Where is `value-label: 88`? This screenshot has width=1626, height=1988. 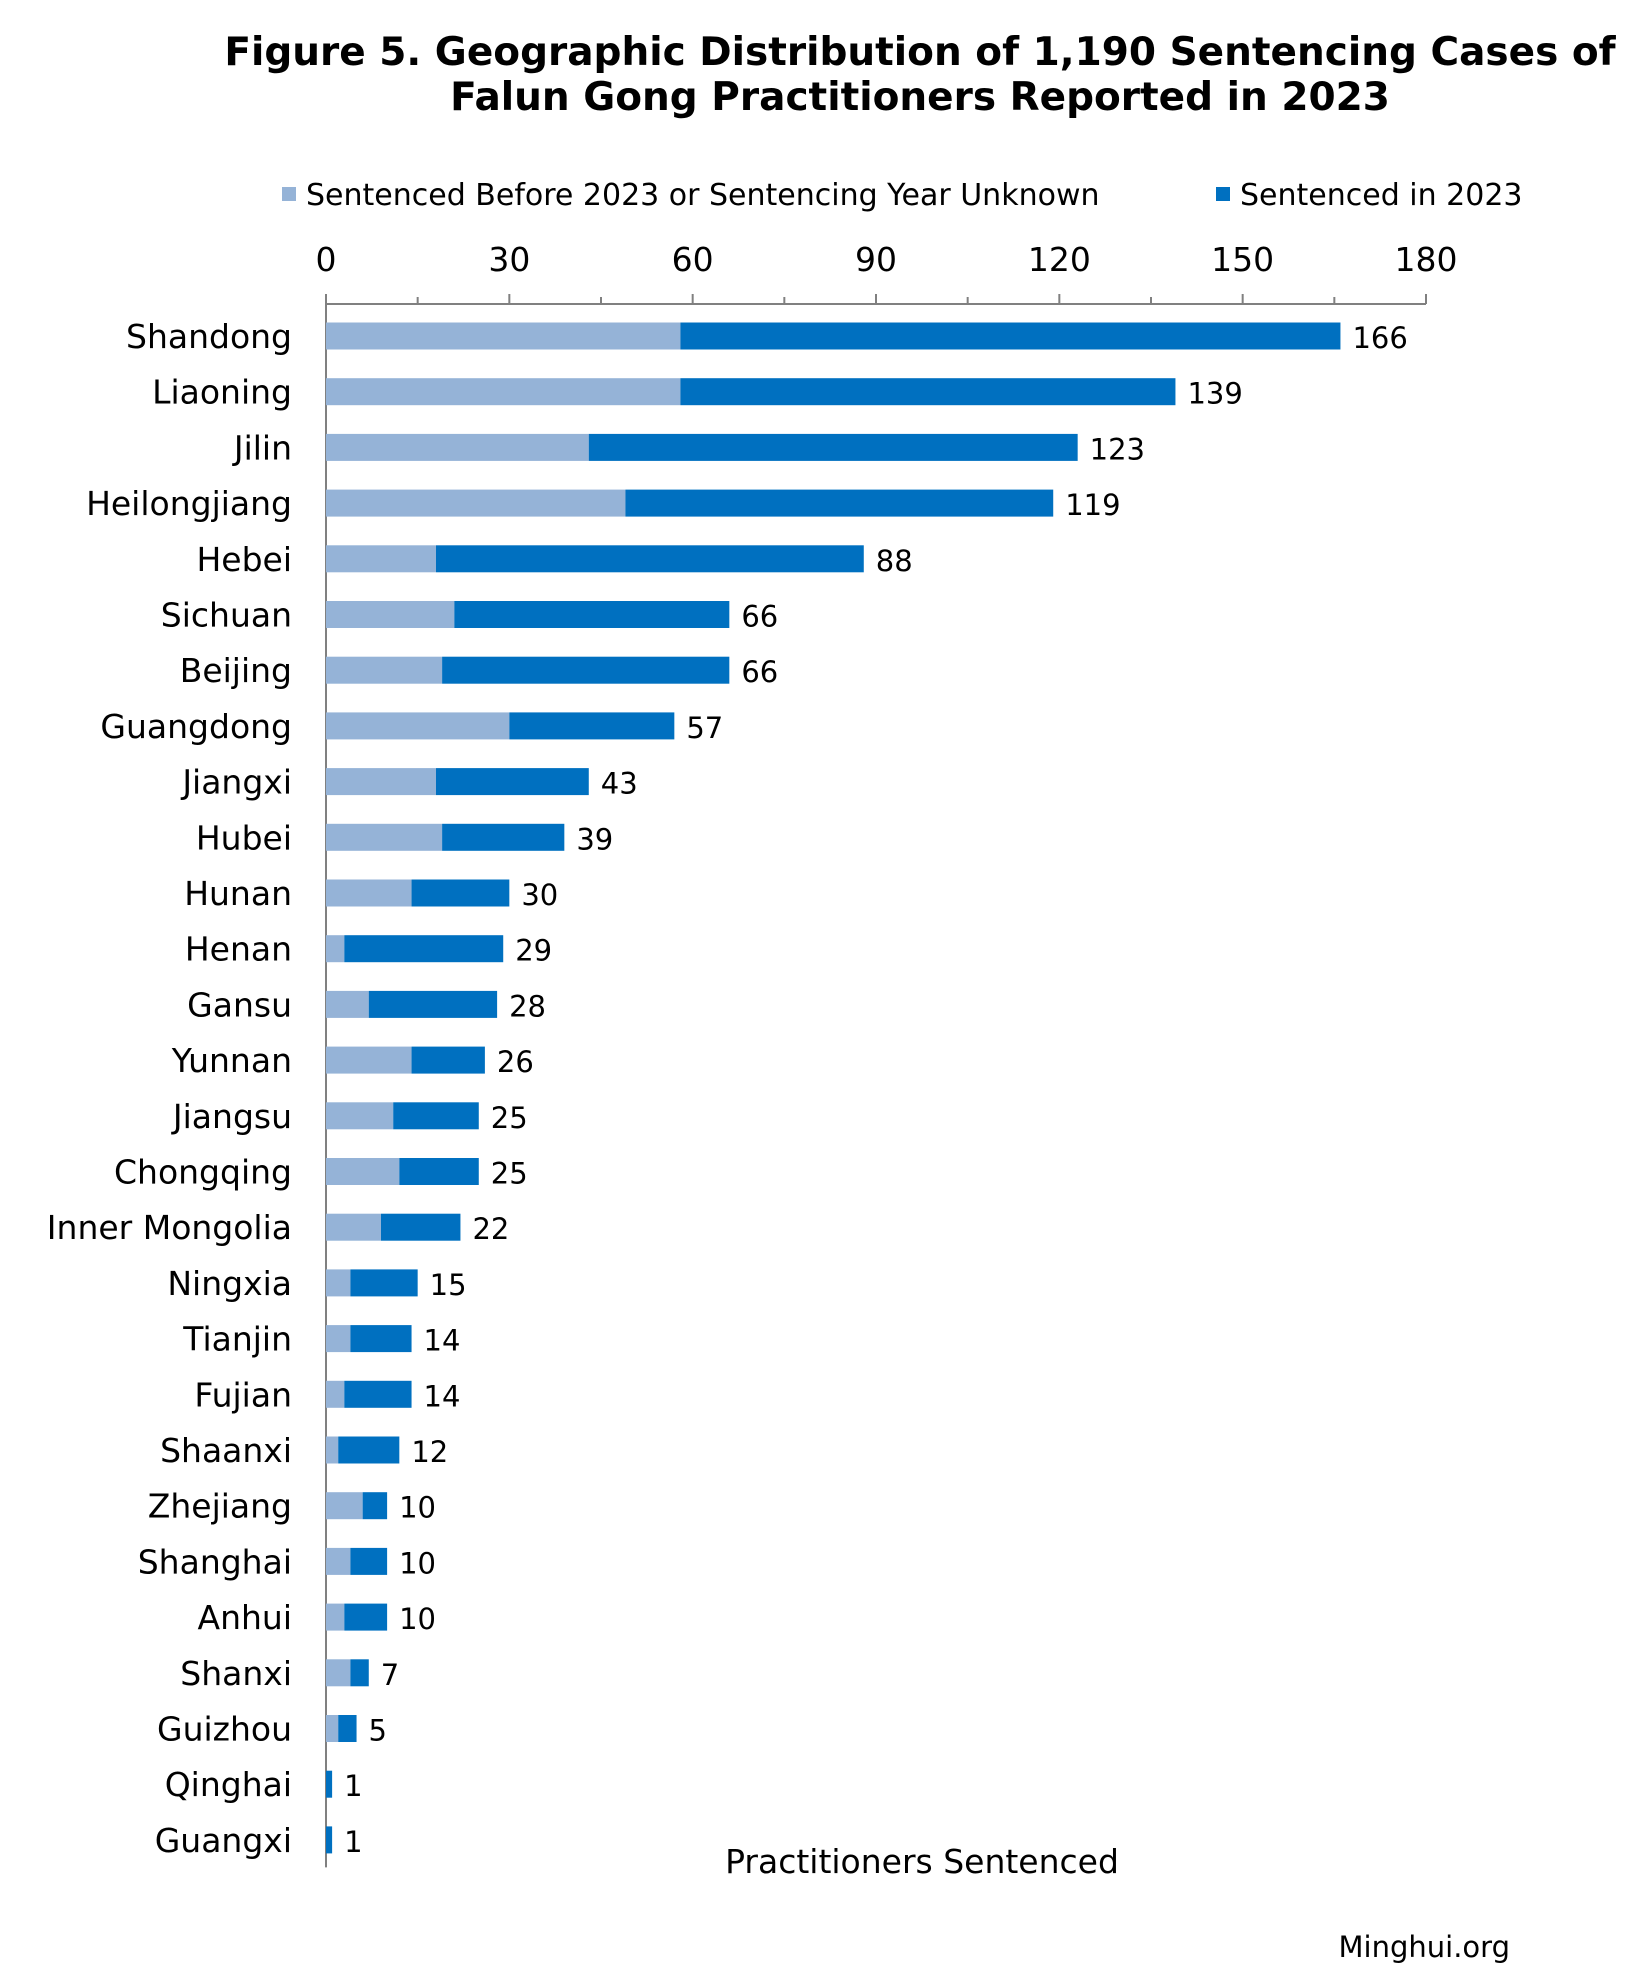 value-label: 88 is located at coordinates (894, 561).